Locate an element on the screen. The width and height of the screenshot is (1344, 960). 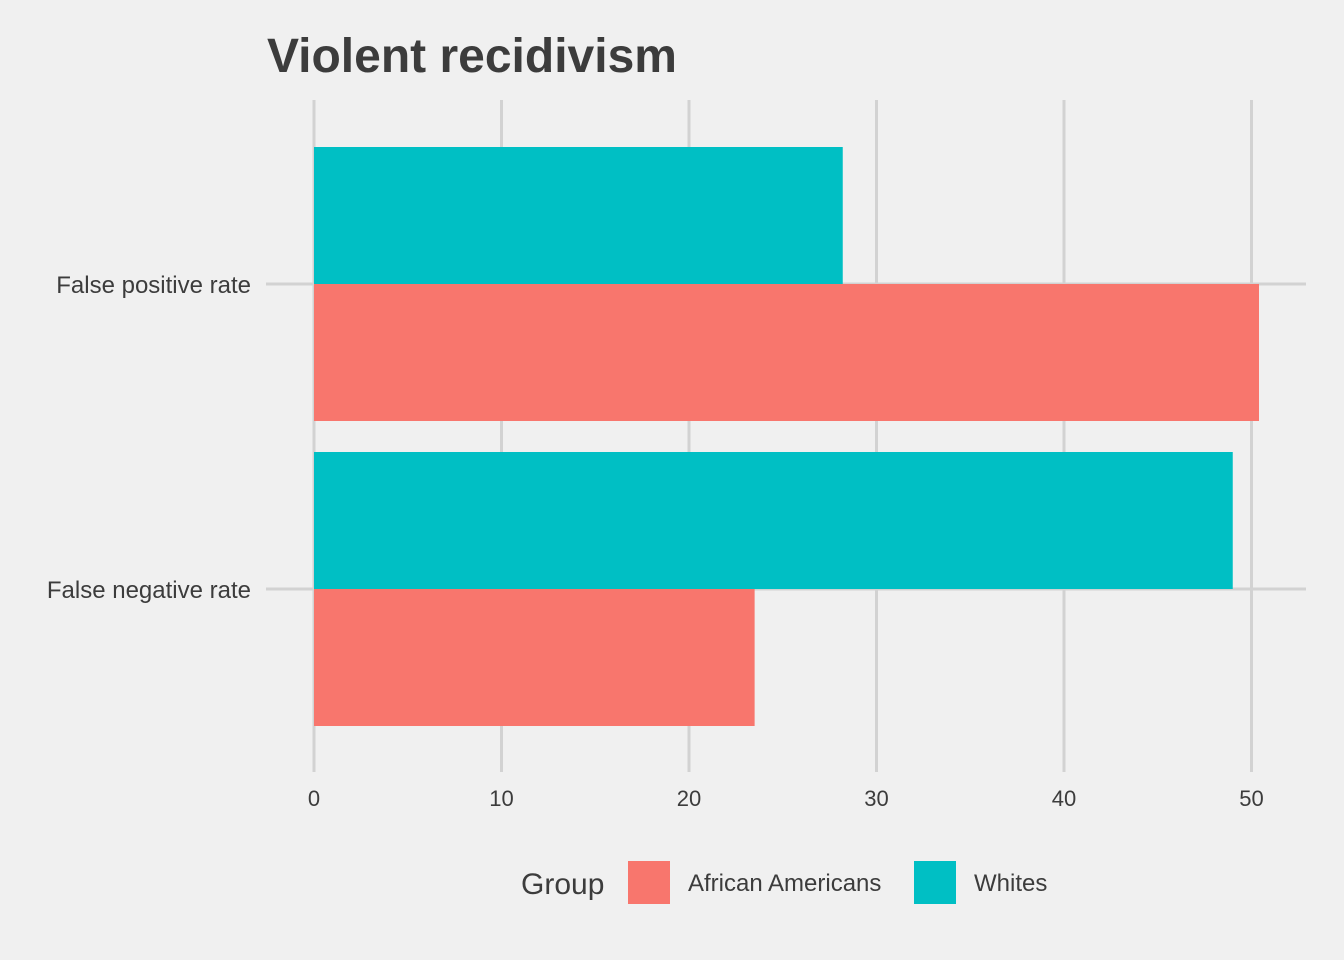
category-label: False positive rate is located at coordinates (153, 285).